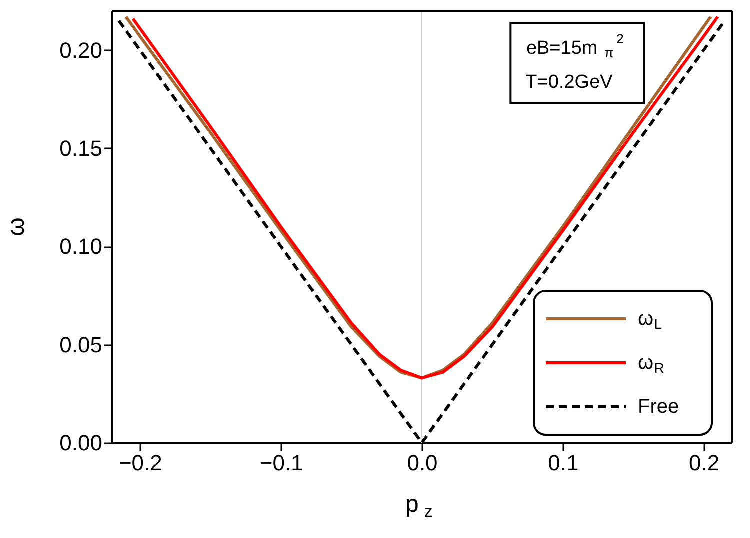 The width and height of the screenshot is (750, 538). I want to click on y-tick-label: 0.10, so click(81, 247).